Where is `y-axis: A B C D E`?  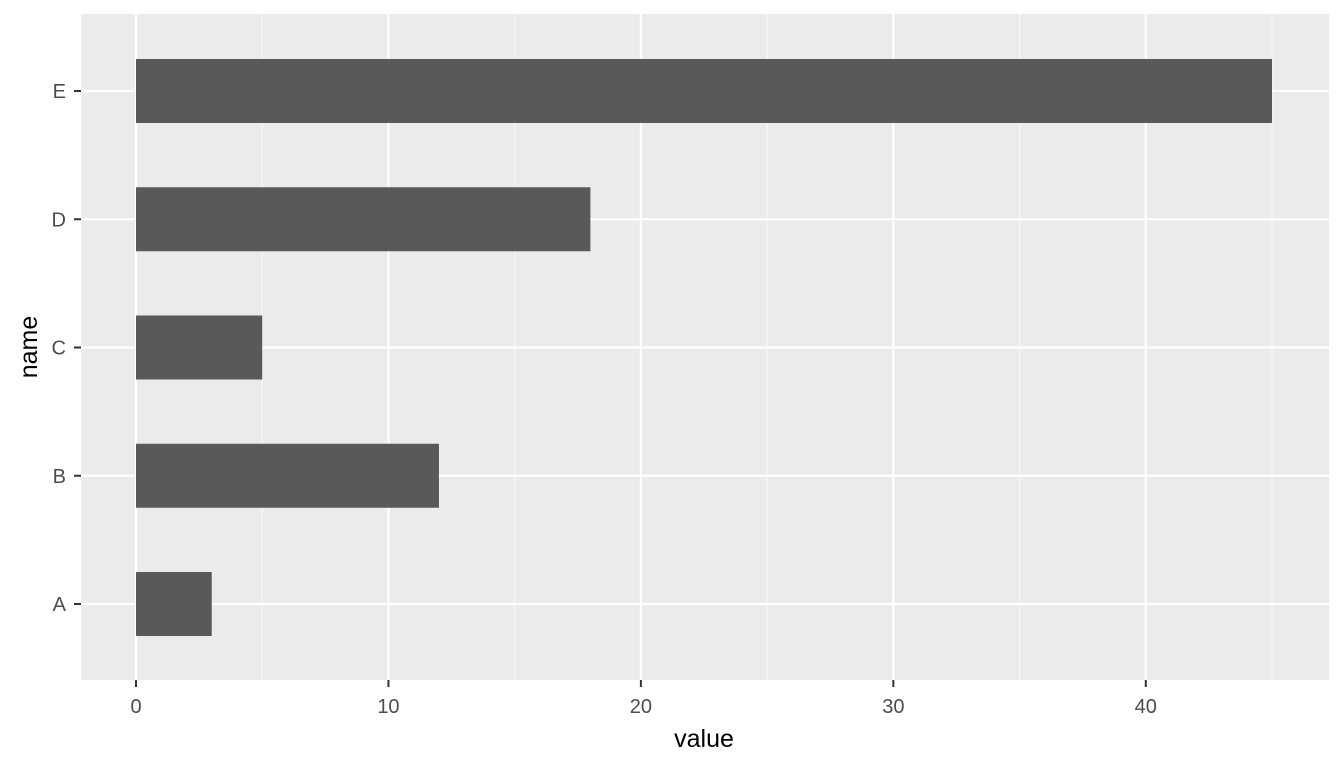 y-axis: A B C D E is located at coordinates (66, 348).